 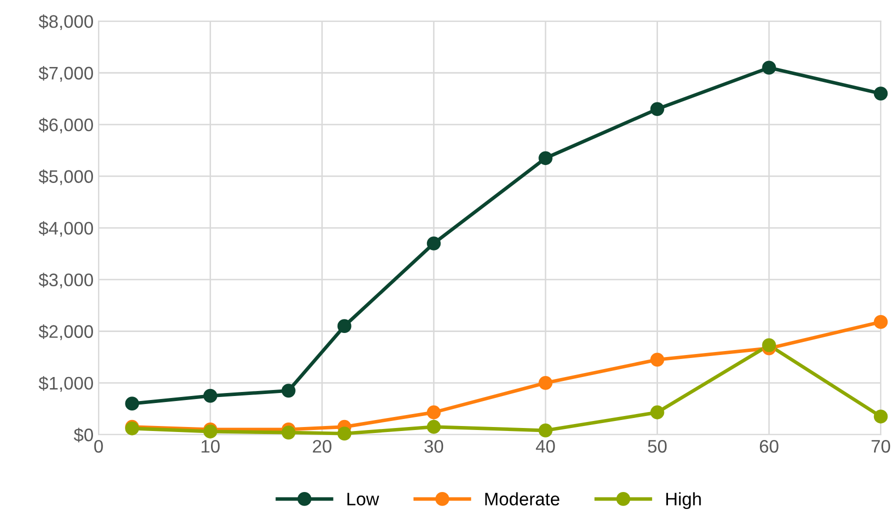 I want to click on y-tick-label: $6,000, so click(x=65, y=126).